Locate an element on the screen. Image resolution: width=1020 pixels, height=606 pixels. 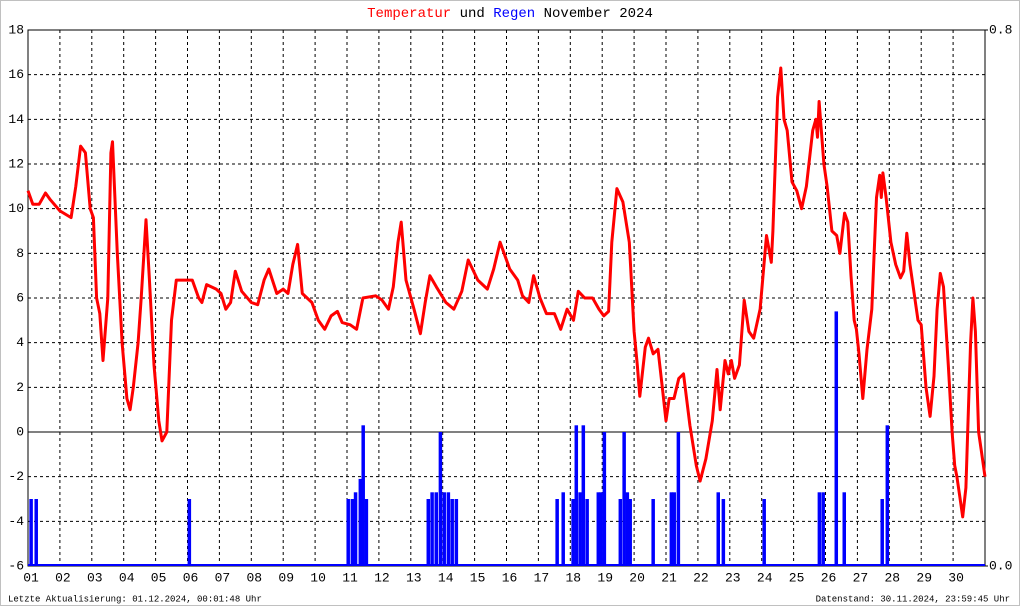
x-tick-label: 23 is located at coordinates (733, 577).